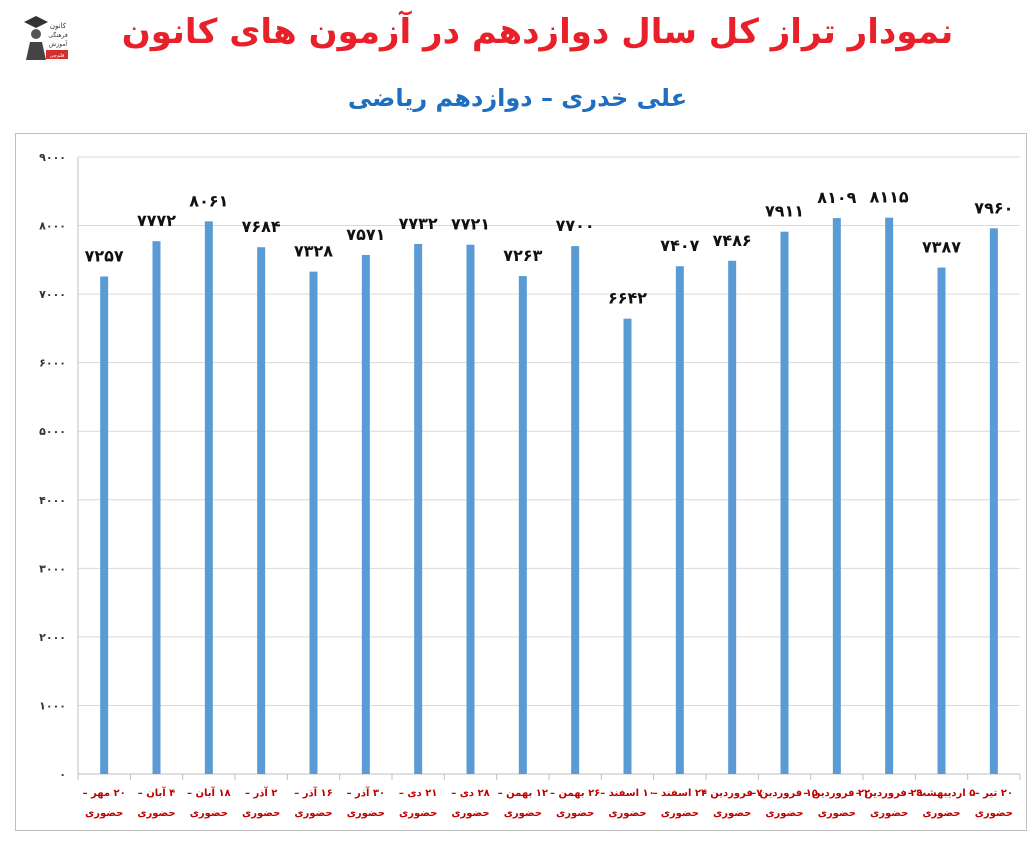 This screenshot has width=1035, height=852. Describe the element at coordinates (52, 500) in the screenshot. I see `y-tick-label: ۴۰۰۰` at that location.